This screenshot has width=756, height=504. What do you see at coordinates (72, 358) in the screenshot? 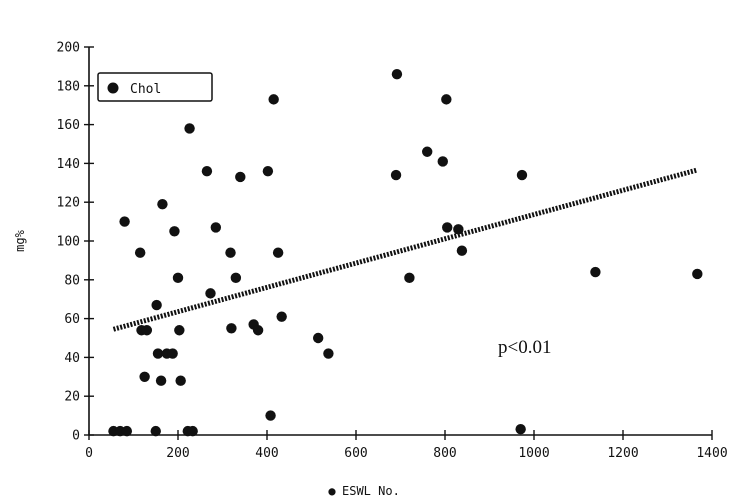
I see `y-tick-label: 40` at bounding box center [72, 358].